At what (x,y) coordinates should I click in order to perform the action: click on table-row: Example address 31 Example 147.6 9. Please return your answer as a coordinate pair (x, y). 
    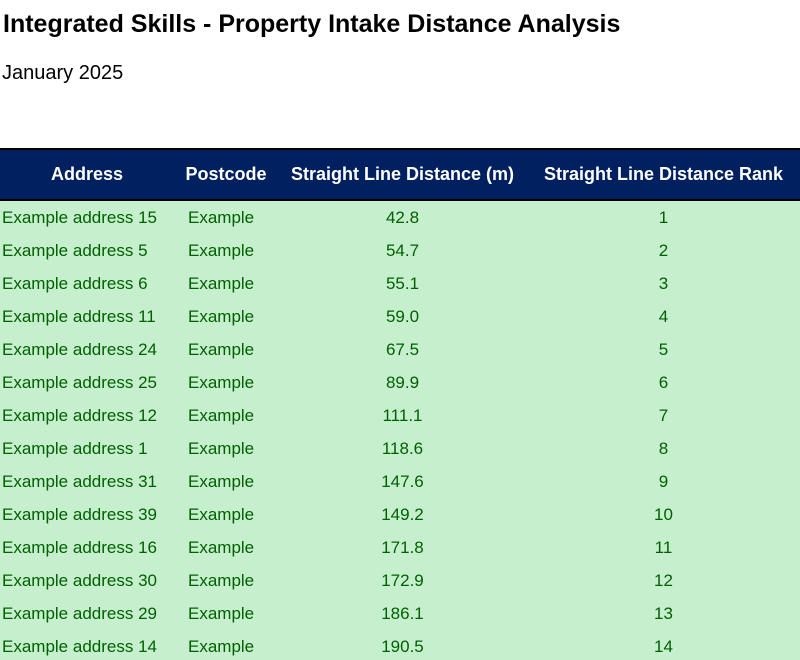
    Looking at the image, I should click on (400, 481).